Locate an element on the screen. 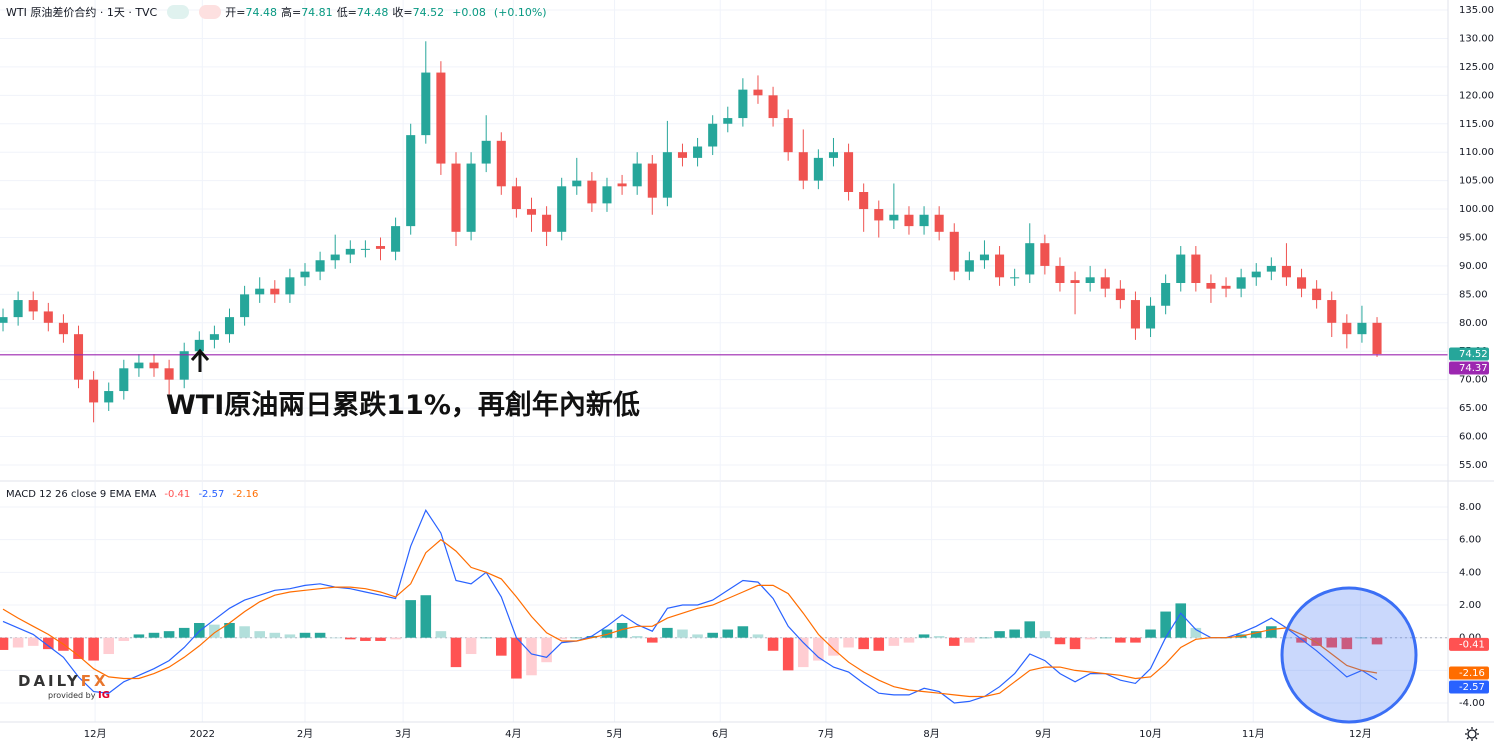 Image resolution: width=1494 pixels, height=748 pixels. ohlc-legend: 开=74.48 高=74.81 低=74.48 收=74.52 is located at coordinates (336, 12).